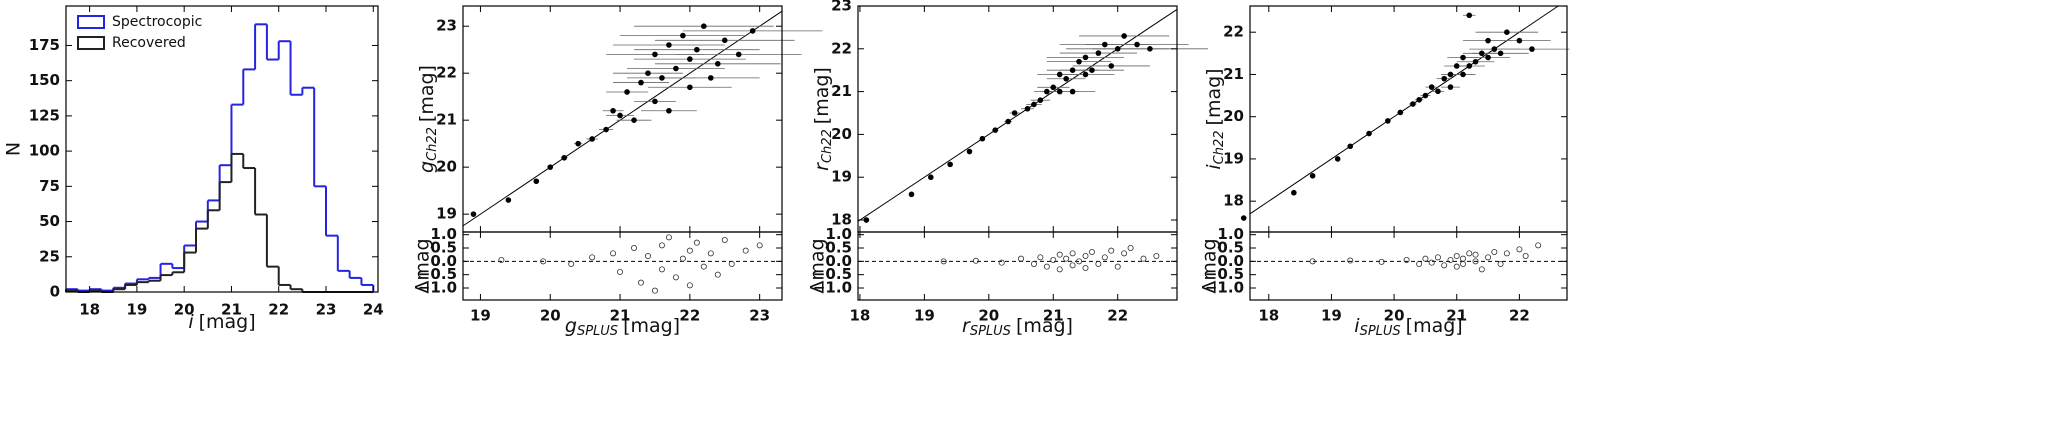 The height and width of the screenshot is (439, 2066). What do you see at coordinates (832, 288) in the screenshot?
I see `y-tick-label: −1.0` at bounding box center [832, 288].